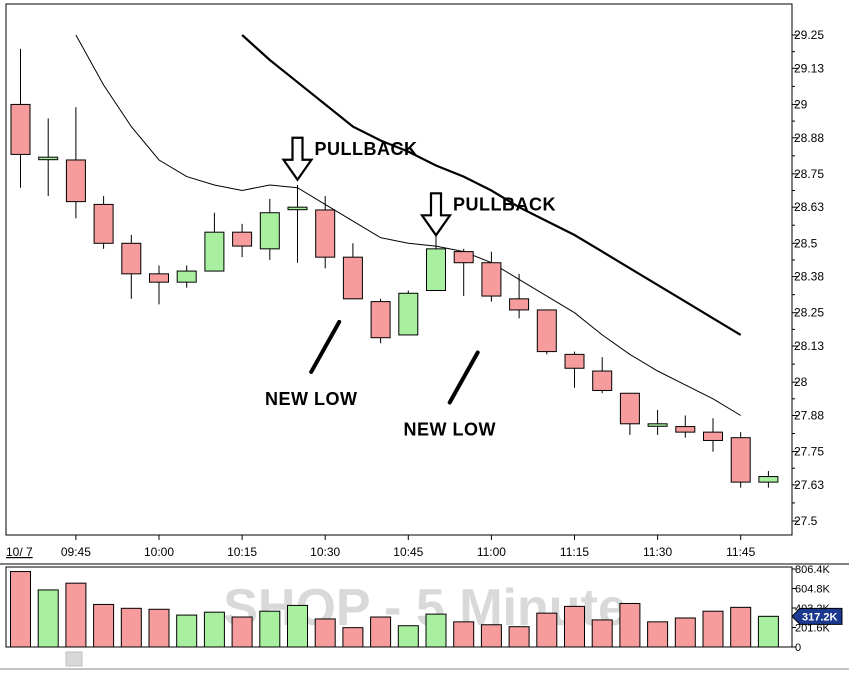 The width and height of the screenshot is (849, 675). What do you see at coordinates (242, 552) in the screenshot?
I see `time-tick-label: 10:15` at bounding box center [242, 552].